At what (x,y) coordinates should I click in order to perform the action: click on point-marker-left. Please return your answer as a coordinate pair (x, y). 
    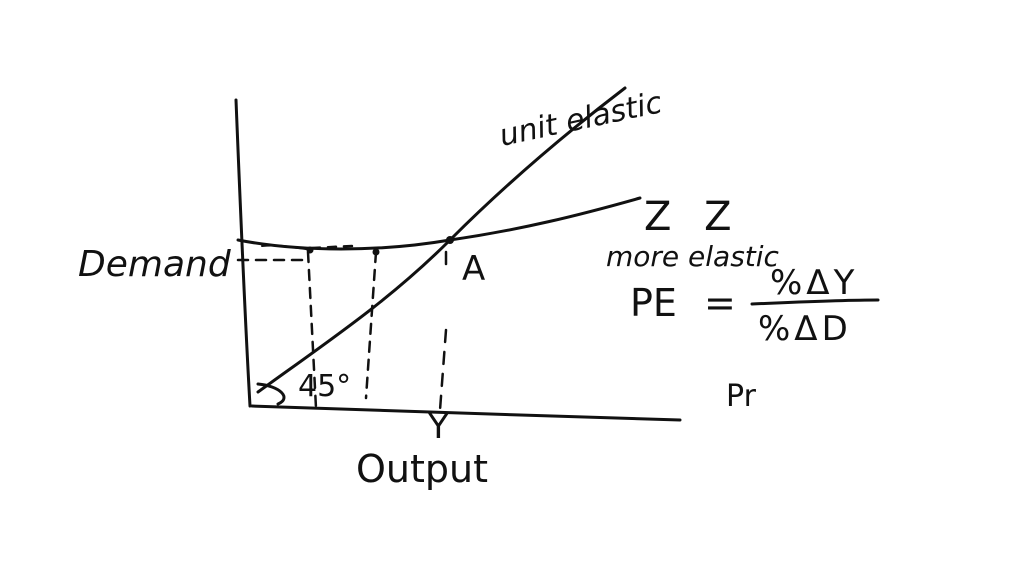
    Looking at the image, I should click on (310, 250).